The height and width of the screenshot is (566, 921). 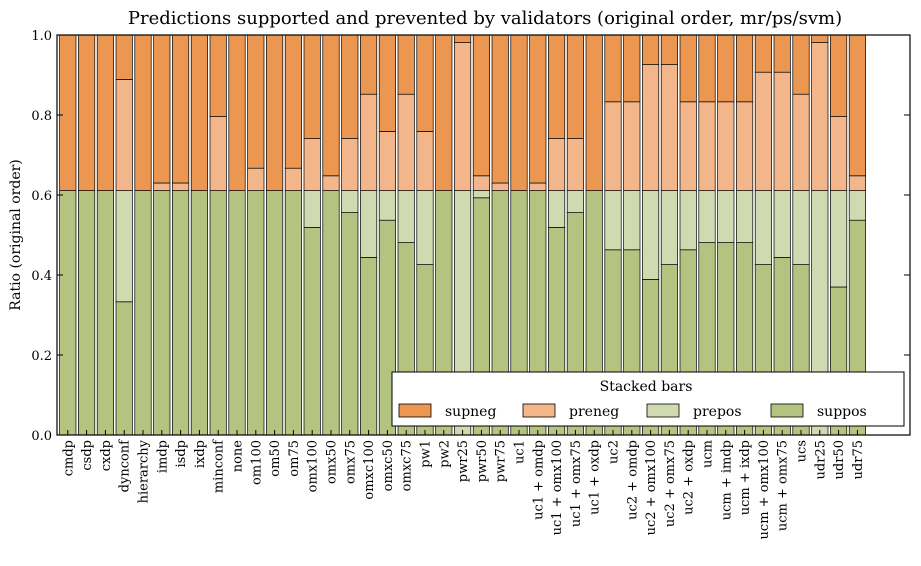 I want to click on legend-items: supneg preneg prepos suppos, so click(x=632, y=411).